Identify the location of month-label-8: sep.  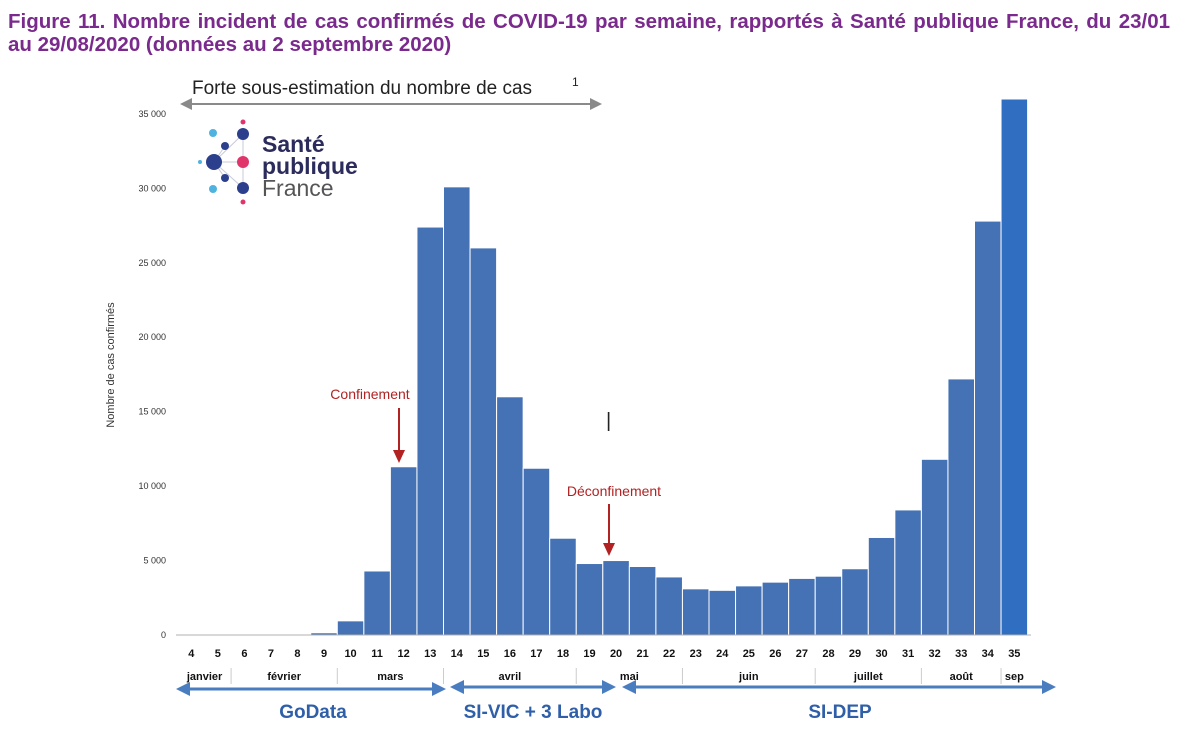
(1014, 677).